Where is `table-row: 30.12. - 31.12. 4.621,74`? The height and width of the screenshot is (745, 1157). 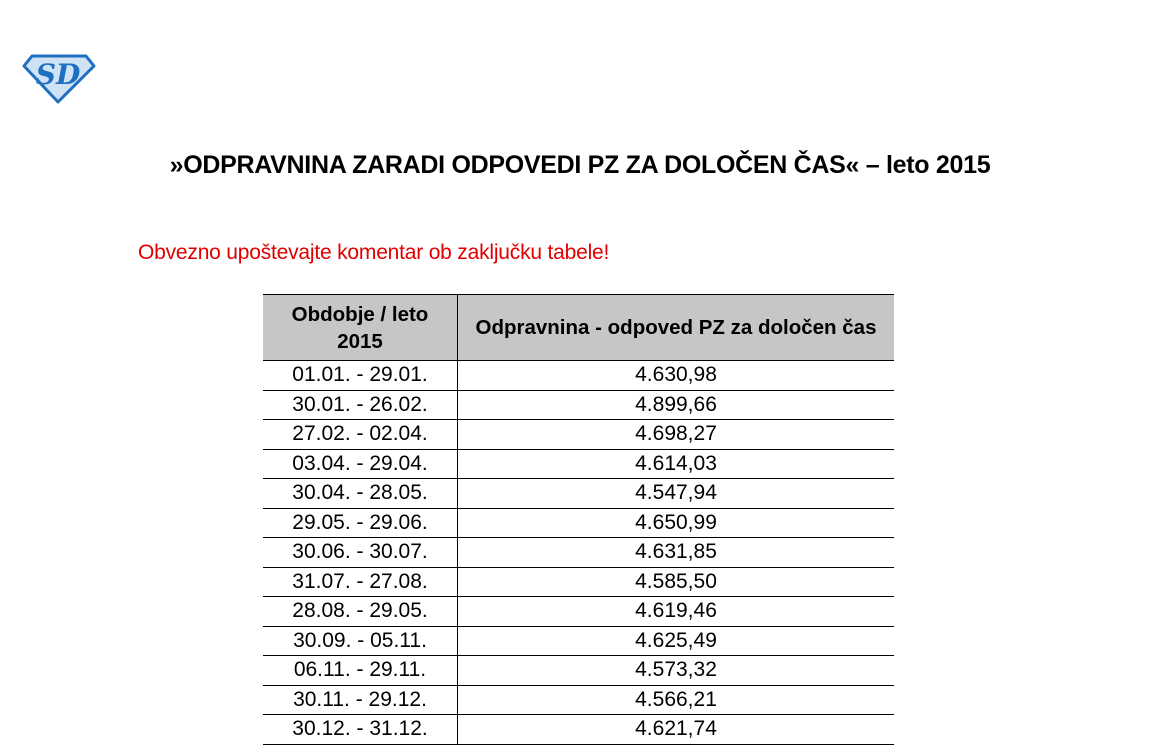
table-row: 30.12. - 31.12. 4.621,74 is located at coordinates (578, 729).